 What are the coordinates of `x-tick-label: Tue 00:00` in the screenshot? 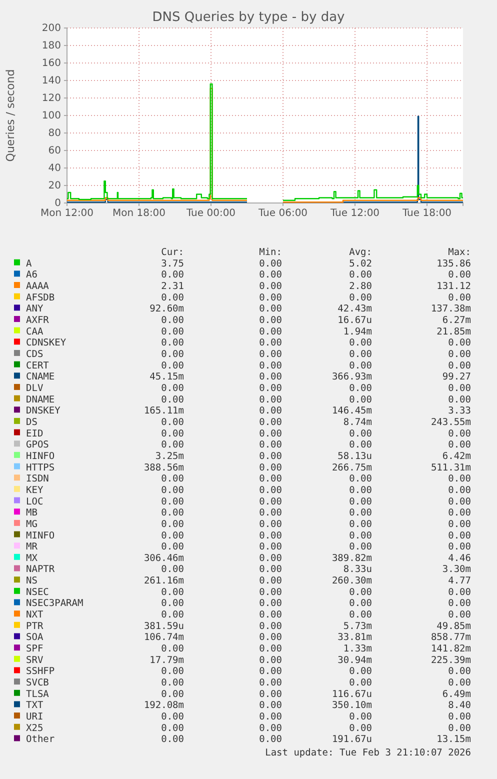 It's located at (210, 214).